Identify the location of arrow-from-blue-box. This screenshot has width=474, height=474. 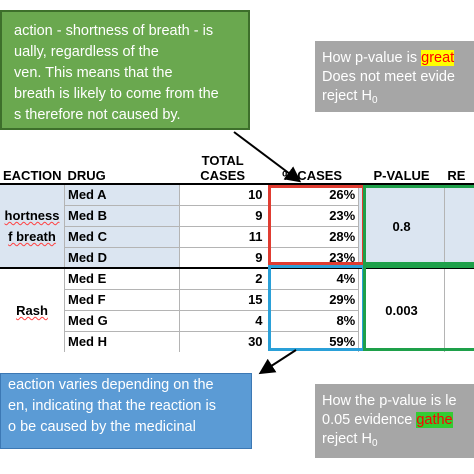
(277, 362).